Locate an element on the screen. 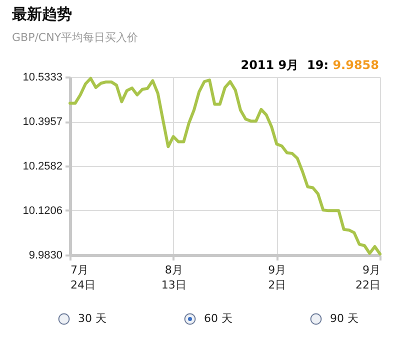 The image size is (407, 348). text: 90 天 is located at coordinates (344, 318).